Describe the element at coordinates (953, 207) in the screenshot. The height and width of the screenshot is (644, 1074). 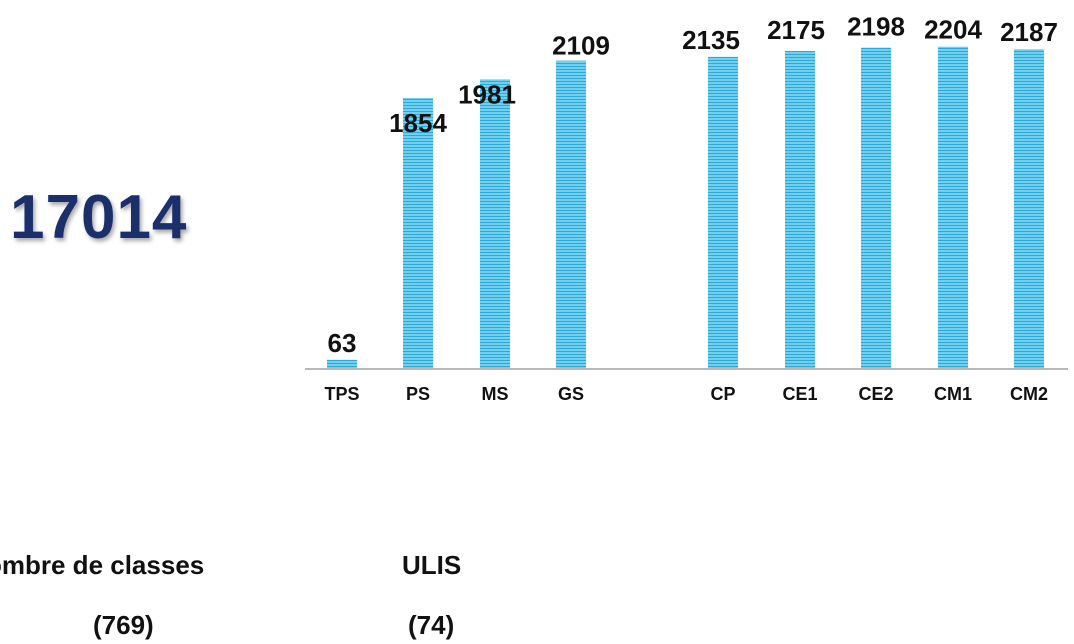
I see `bar-cm1` at that location.